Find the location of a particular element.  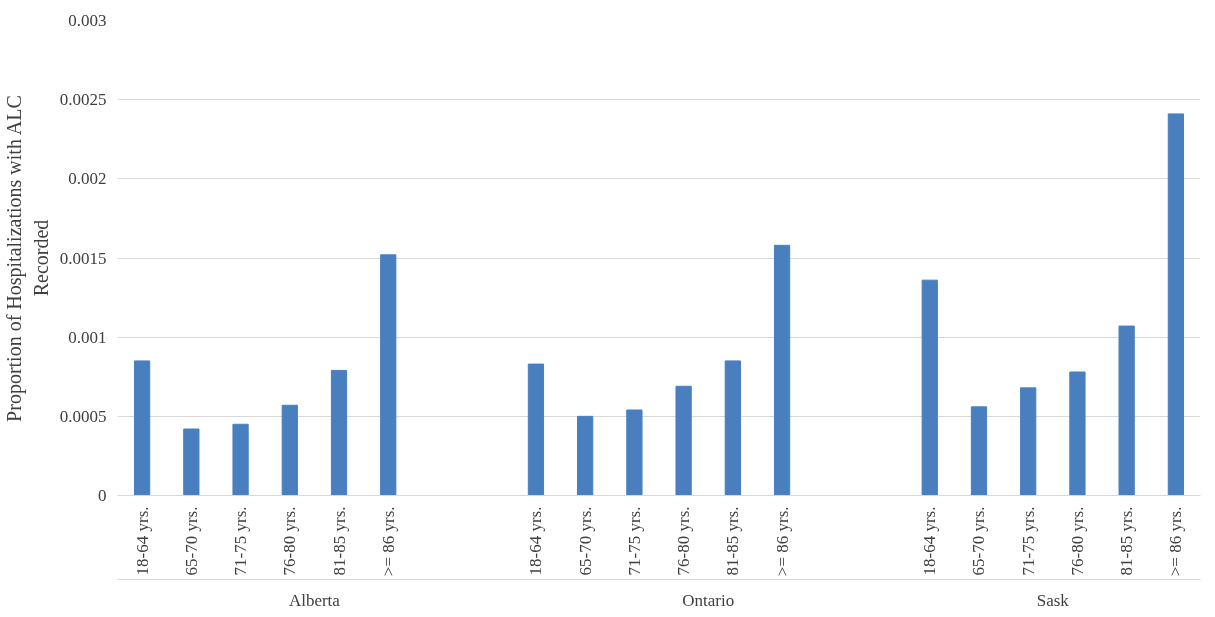

text: Alberta is located at coordinates (314, 600).